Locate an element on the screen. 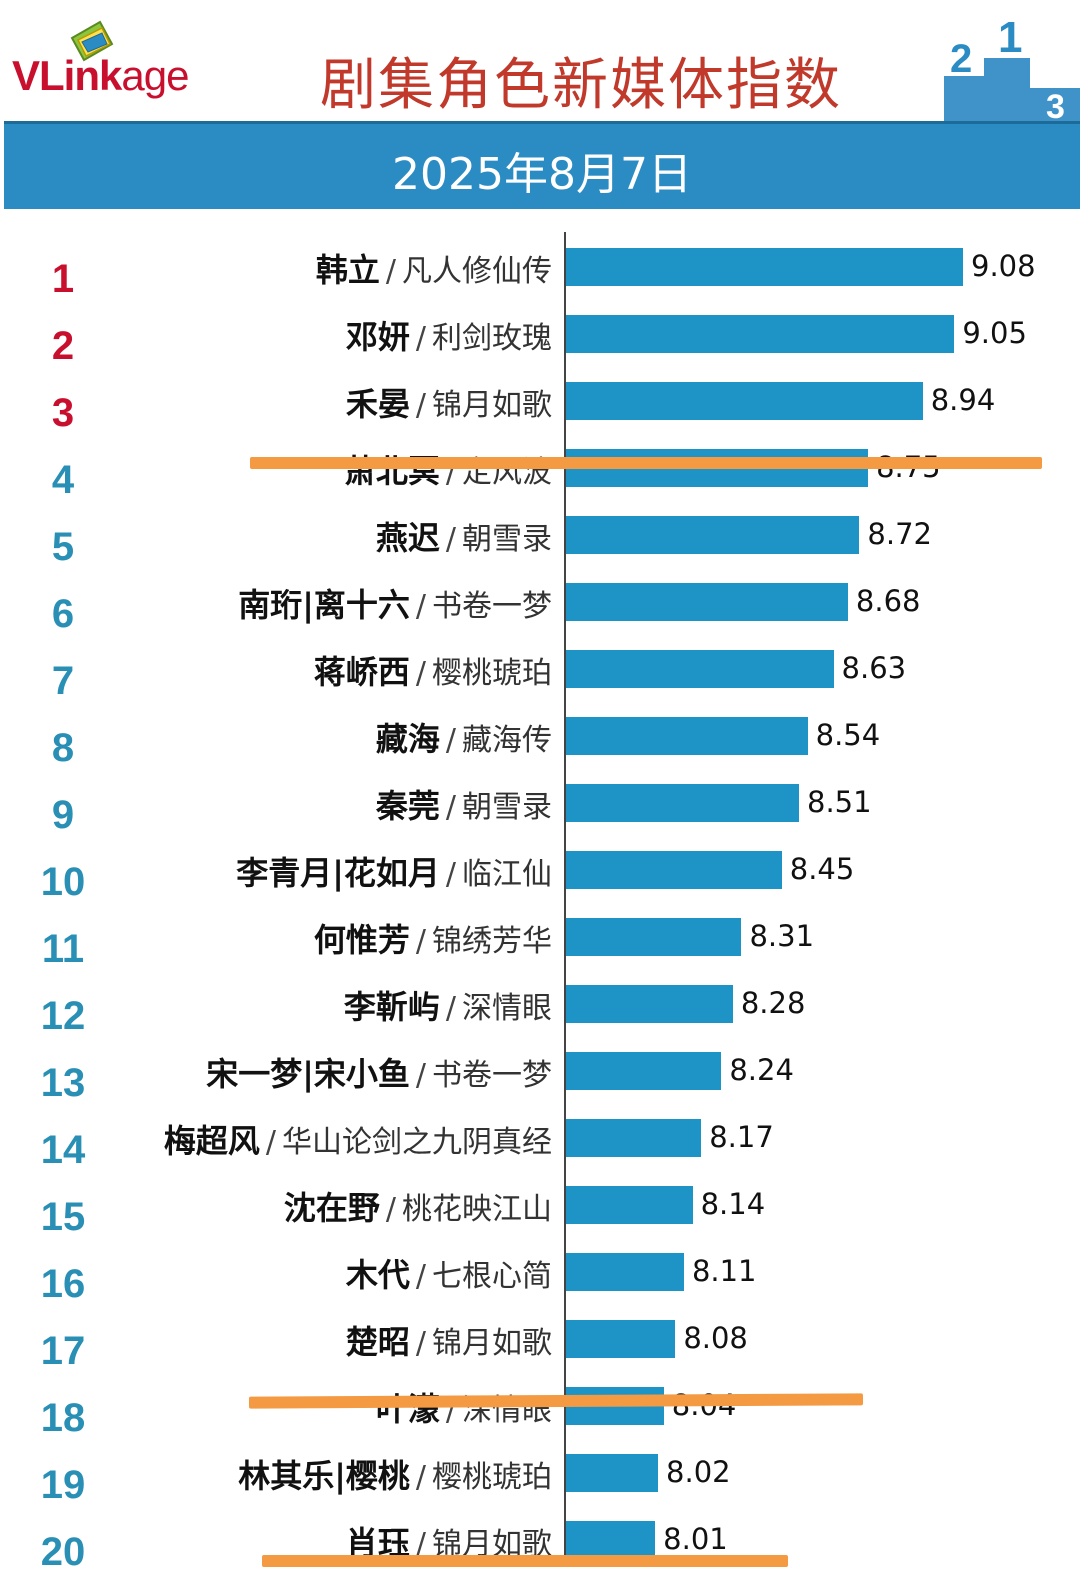  row-label: 梅超风 / 华山论剑之九阴真经 is located at coordinates (358, 1139).